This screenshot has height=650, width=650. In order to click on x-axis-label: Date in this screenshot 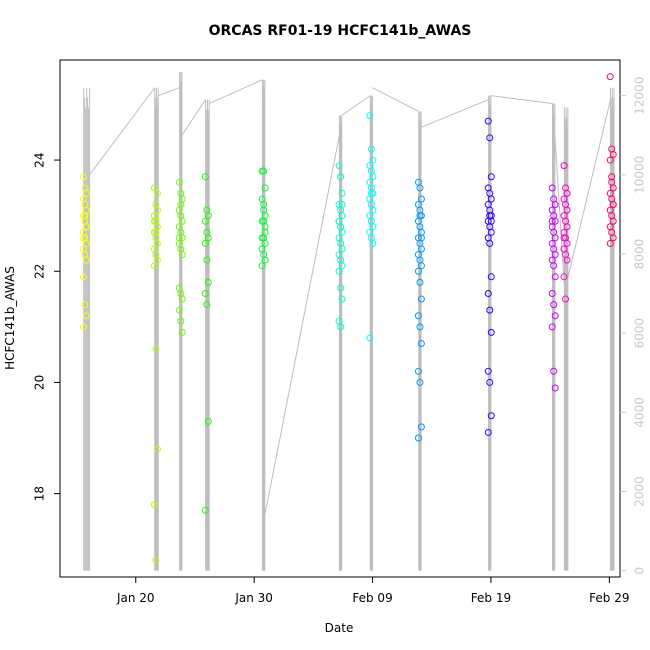, I will do `click(339, 628)`.